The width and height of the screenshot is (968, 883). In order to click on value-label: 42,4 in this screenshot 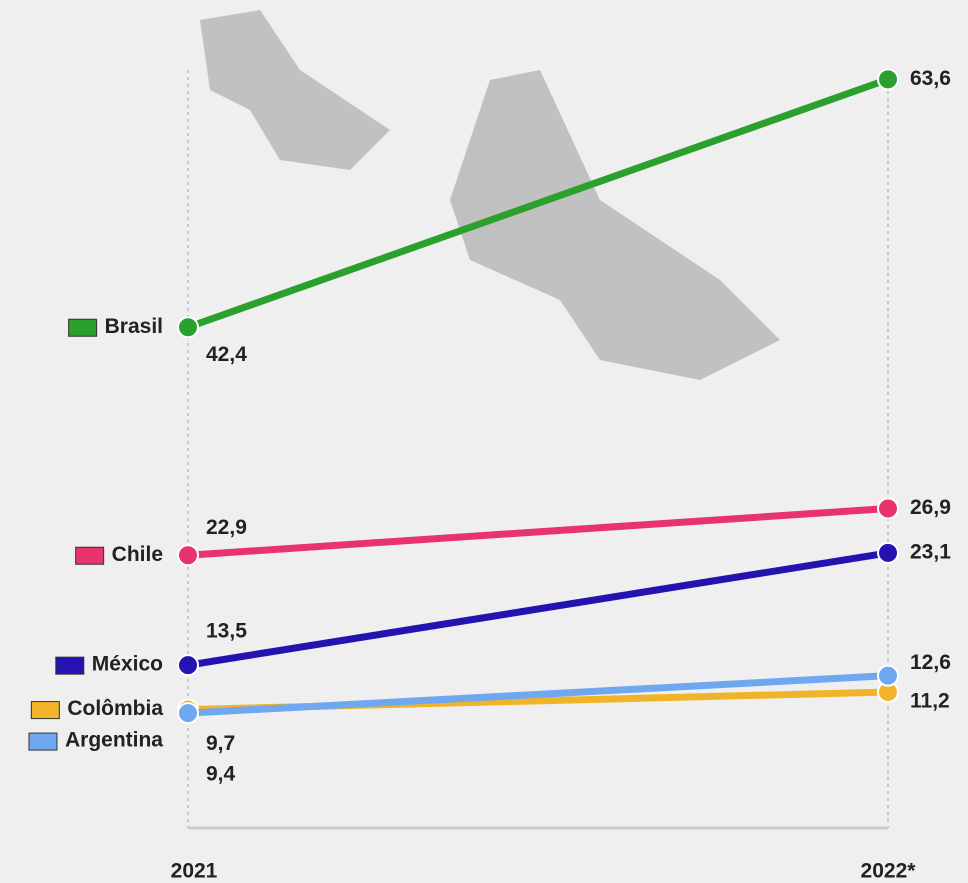, I will do `click(226, 354)`.